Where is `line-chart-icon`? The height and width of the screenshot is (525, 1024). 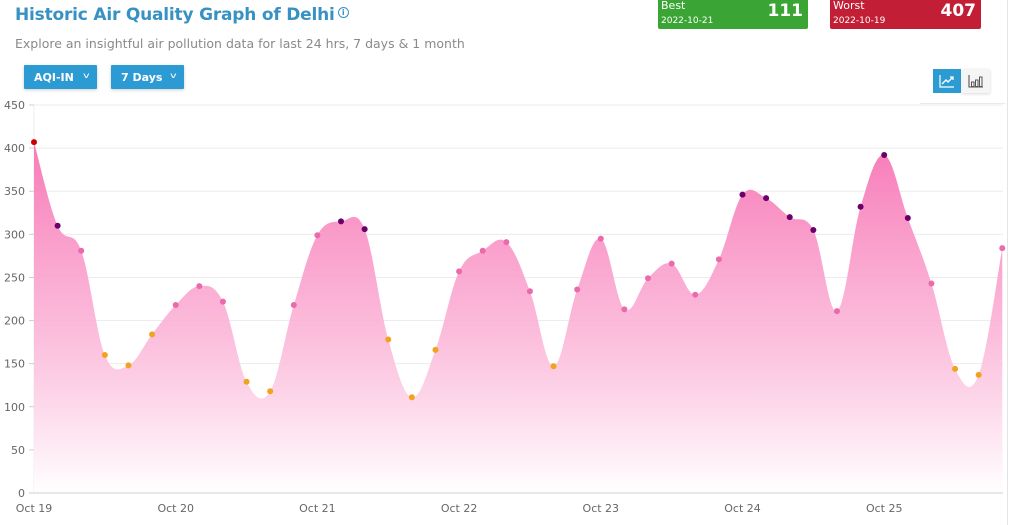 line-chart-icon is located at coordinates (946, 81).